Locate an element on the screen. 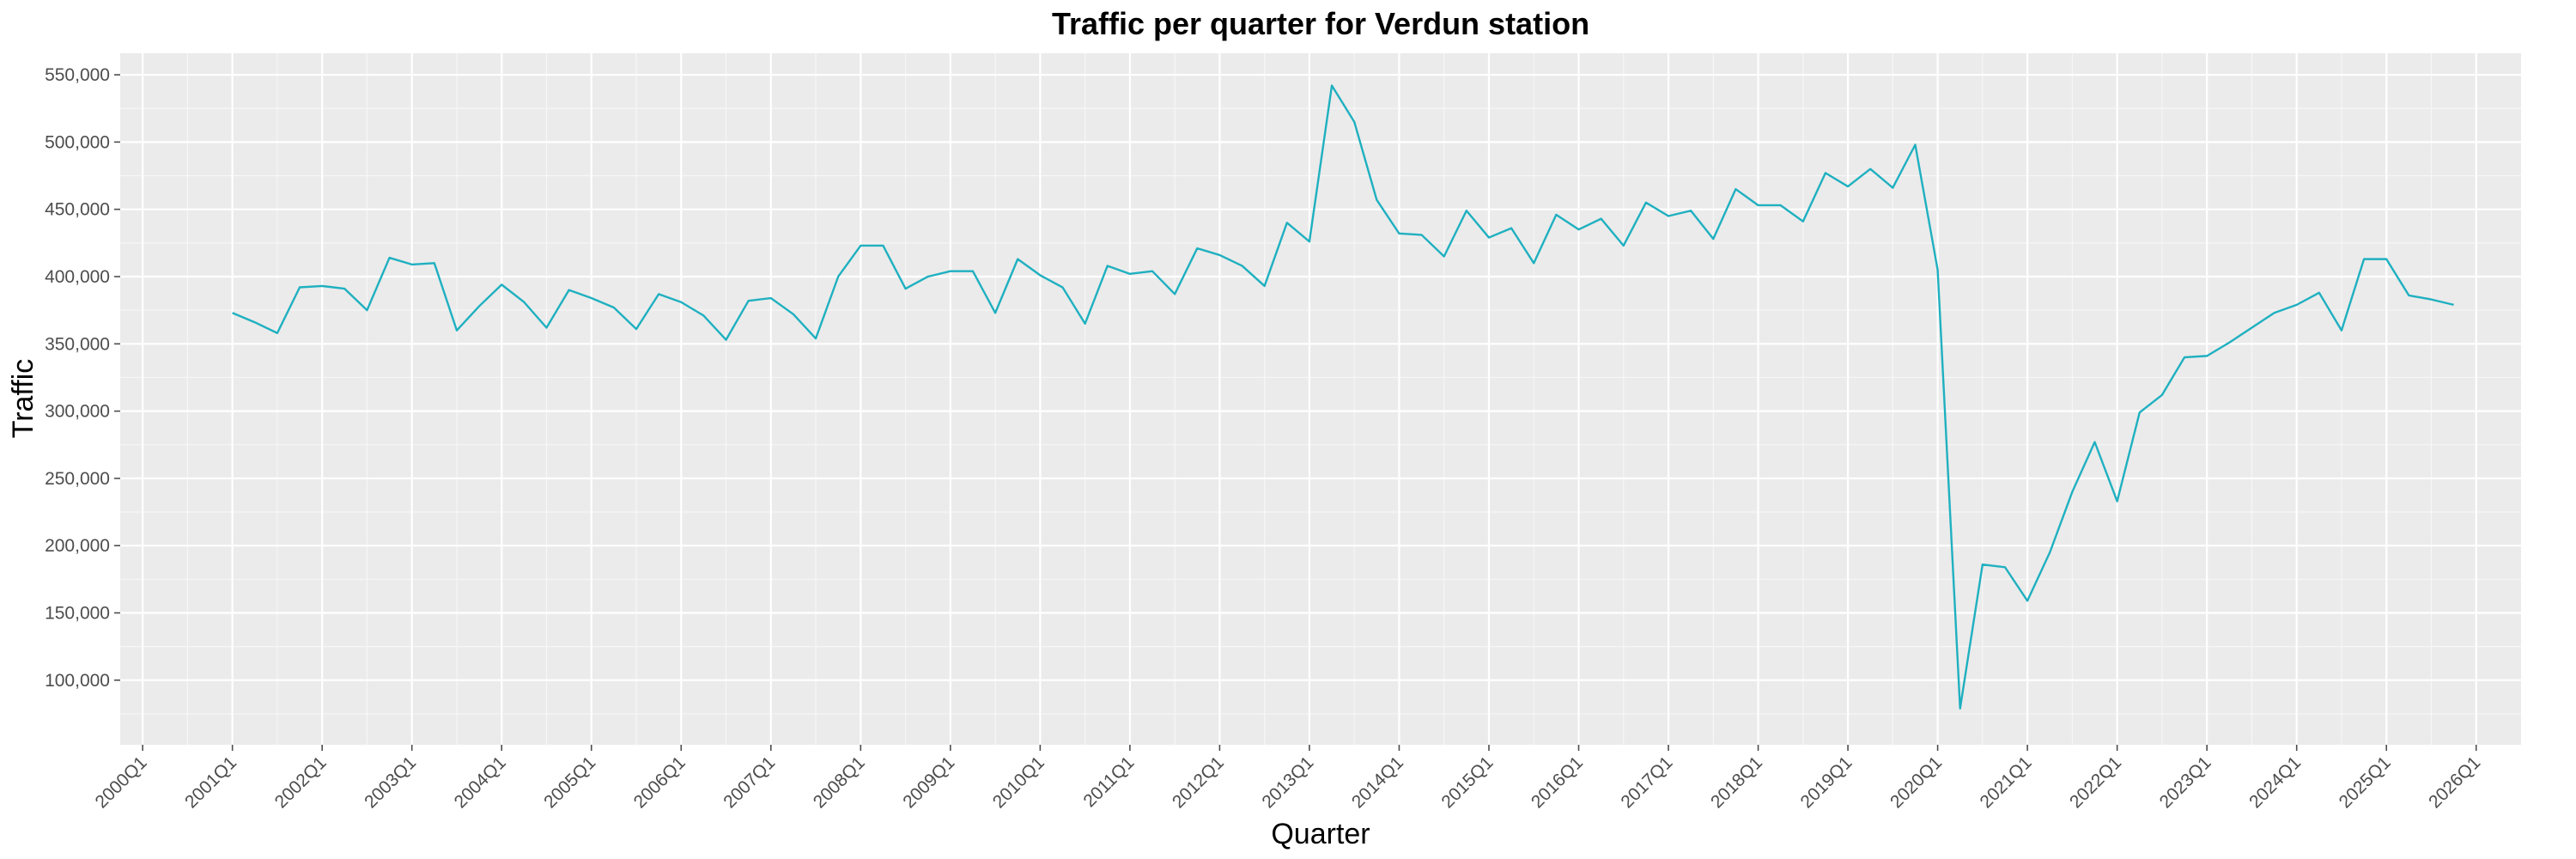 The image size is (2576, 859). x-tick-label: 2005Q1 is located at coordinates (569, 782).